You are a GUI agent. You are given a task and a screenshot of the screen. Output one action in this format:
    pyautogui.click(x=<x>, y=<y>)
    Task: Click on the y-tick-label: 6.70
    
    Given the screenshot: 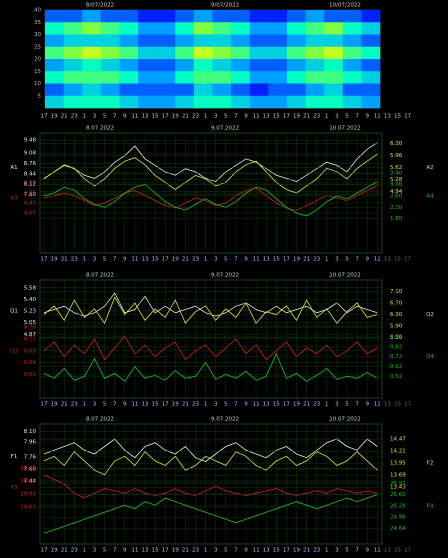 What is the action you would take?
    pyautogui.click(x=396, y=304)
    